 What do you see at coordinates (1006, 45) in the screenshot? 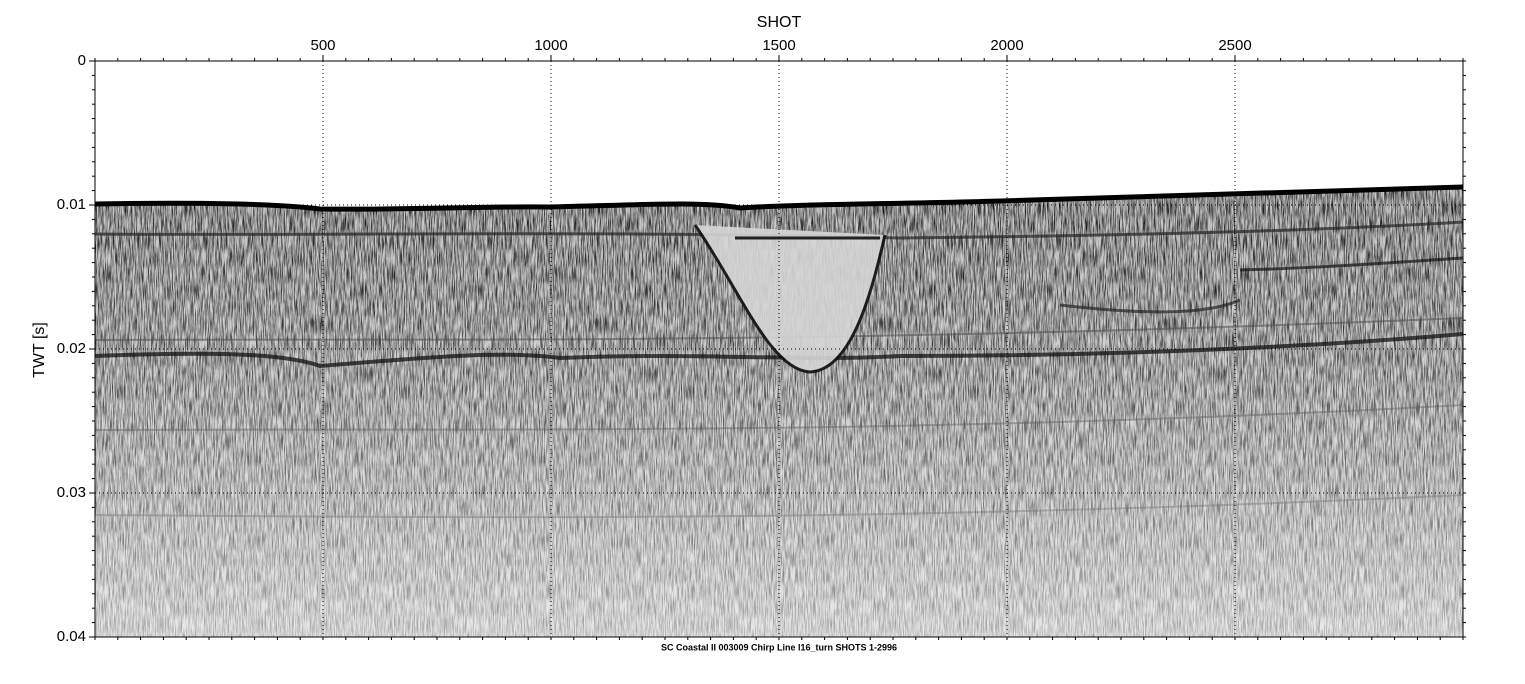
I see `x-tick-label: 2000` at bounding box center [1006, 45].